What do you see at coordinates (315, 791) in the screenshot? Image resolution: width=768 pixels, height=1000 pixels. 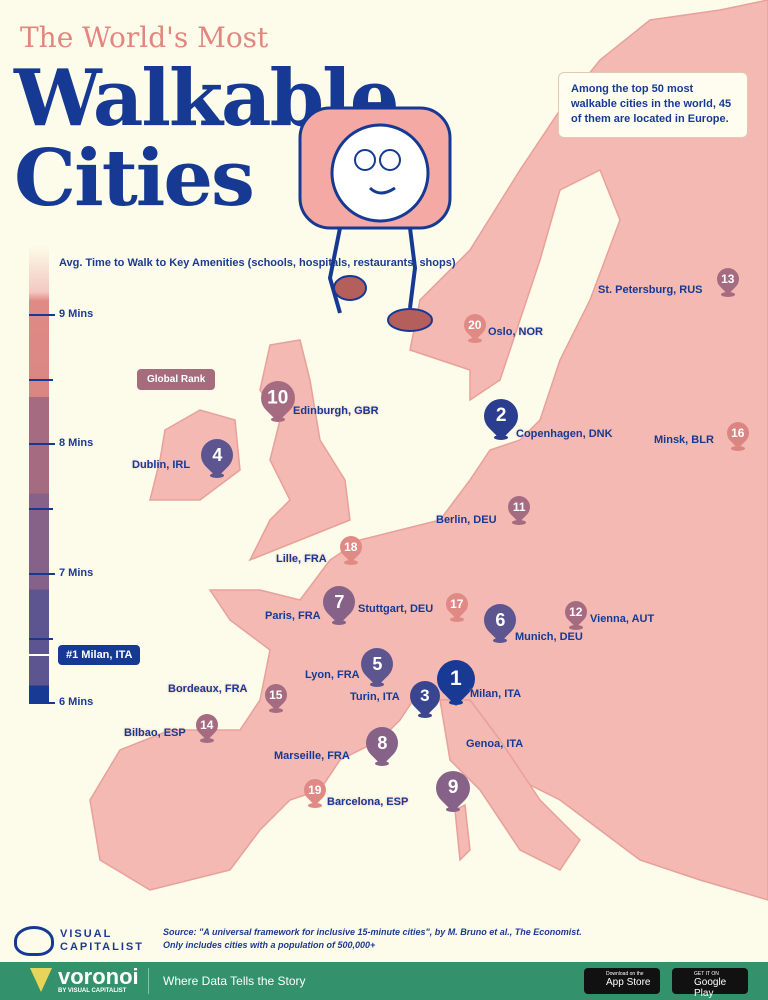 I see `map-pin-rank-19: 19` at bounding box center [315, 791].